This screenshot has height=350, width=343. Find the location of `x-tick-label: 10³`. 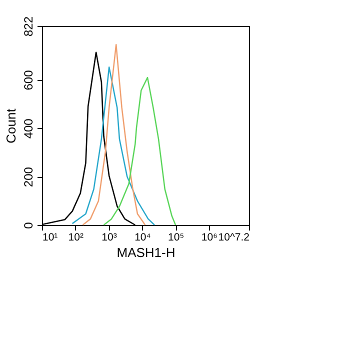

x-tick-label: 10³ is located at coordinates (110, 238).